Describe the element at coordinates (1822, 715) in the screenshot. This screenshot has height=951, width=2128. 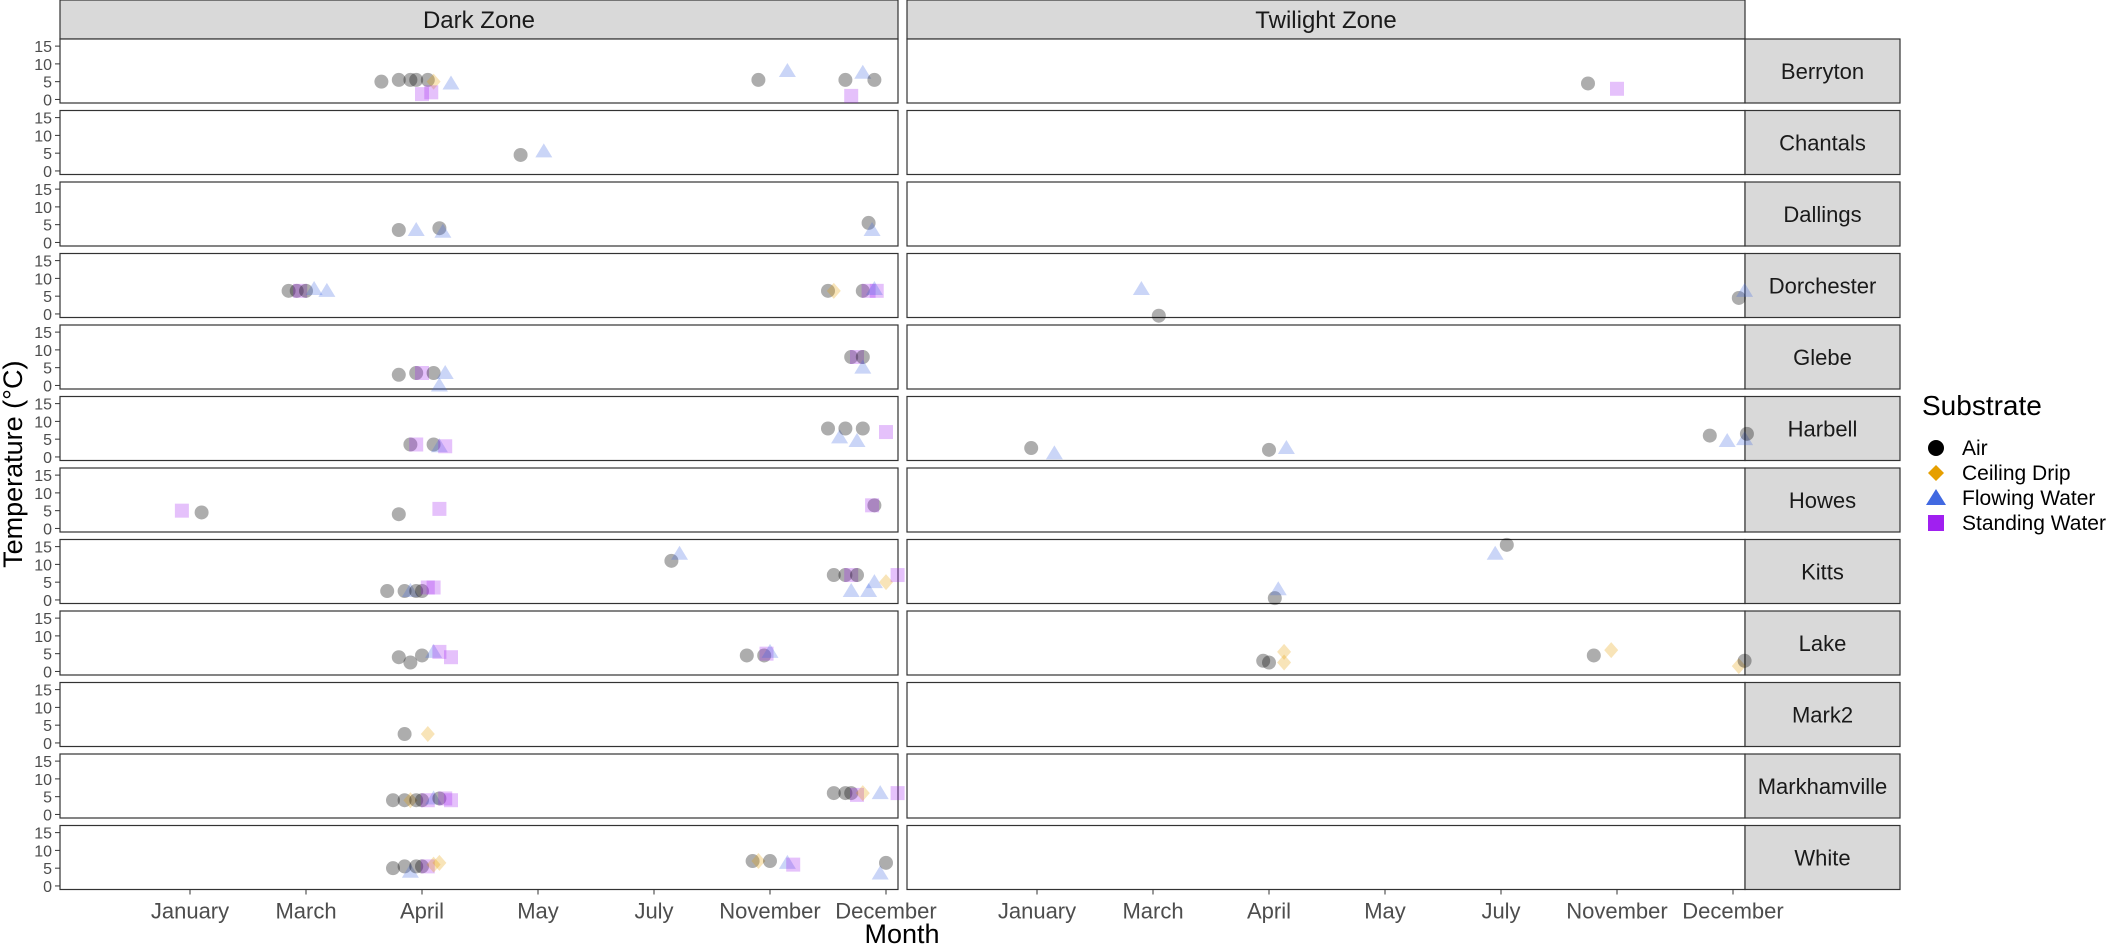
I see `row-strip-label: Mark2` at that location.